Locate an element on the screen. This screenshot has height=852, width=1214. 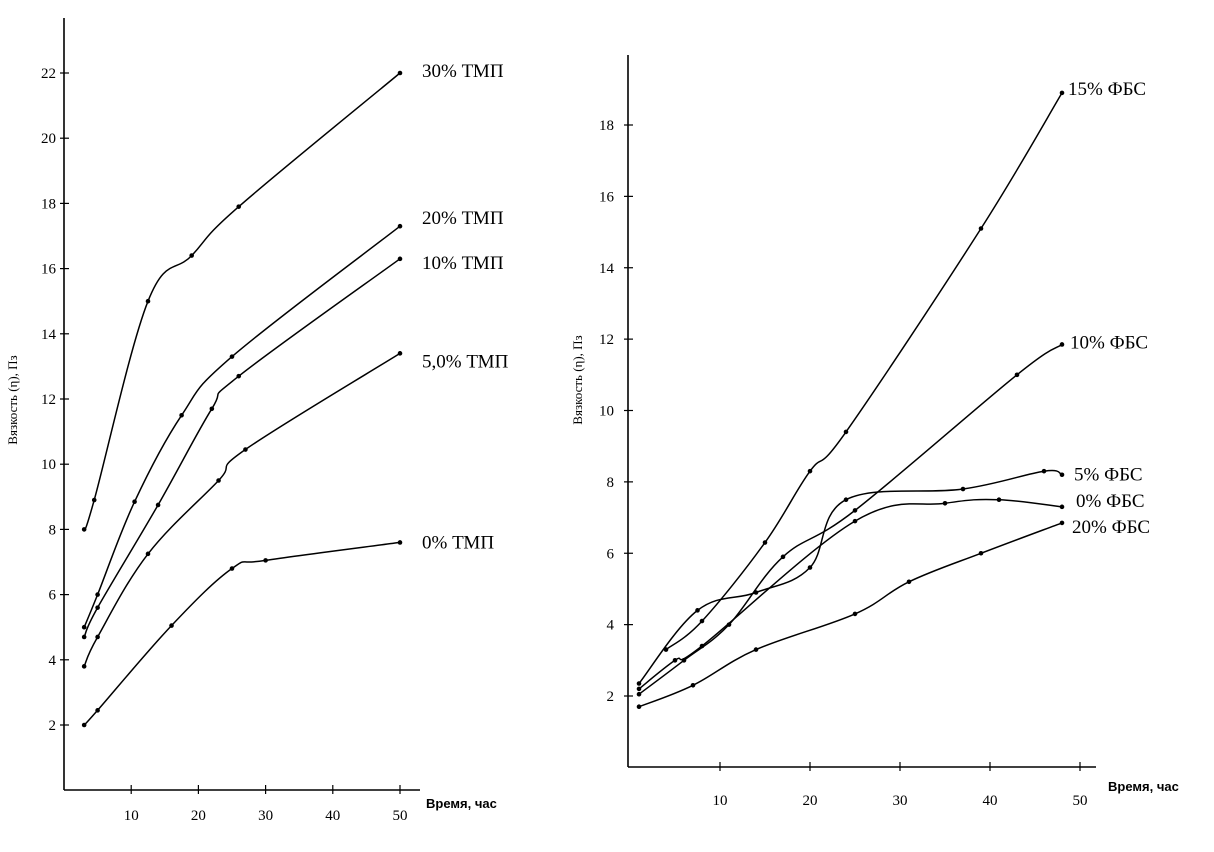
x-tick-label: 10 is located at coordinates (720, 801).